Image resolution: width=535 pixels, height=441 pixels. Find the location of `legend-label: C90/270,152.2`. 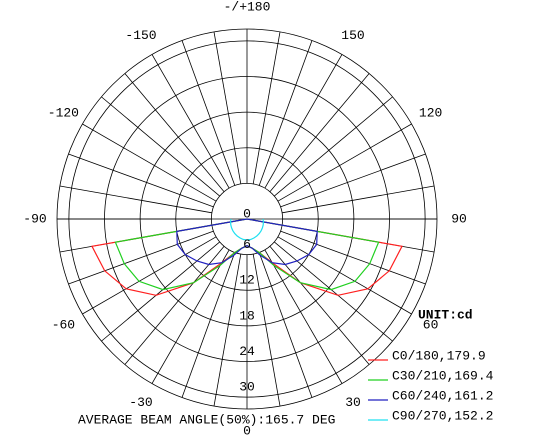

legend-label: C90/270,152.2 is located at coordinates (442, 415).